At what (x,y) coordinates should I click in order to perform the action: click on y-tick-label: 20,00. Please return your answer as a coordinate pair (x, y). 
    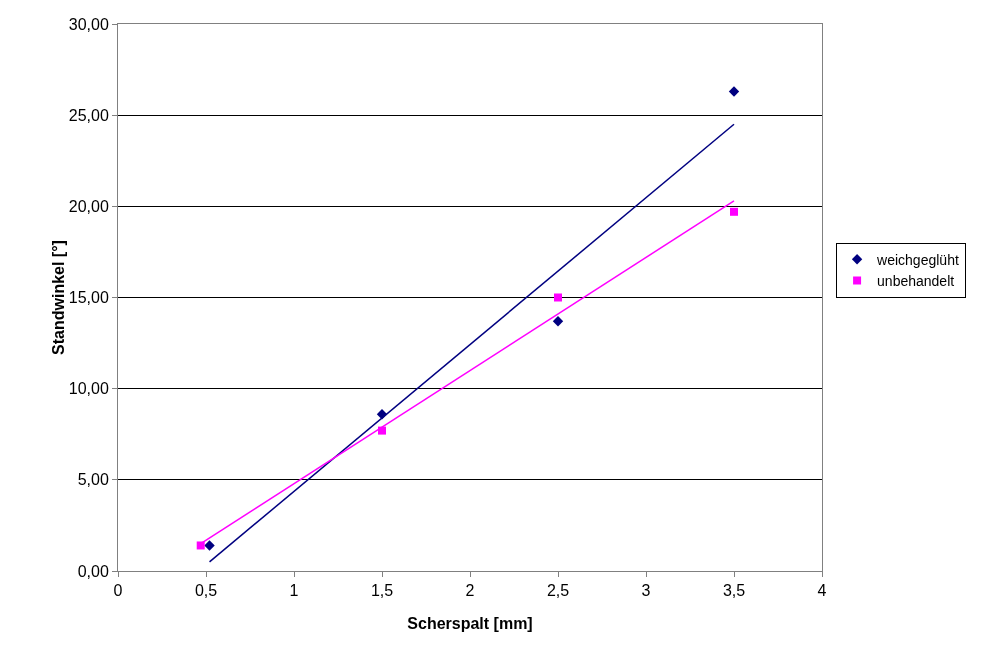
    Looking at the image, I should click on (88, 206).